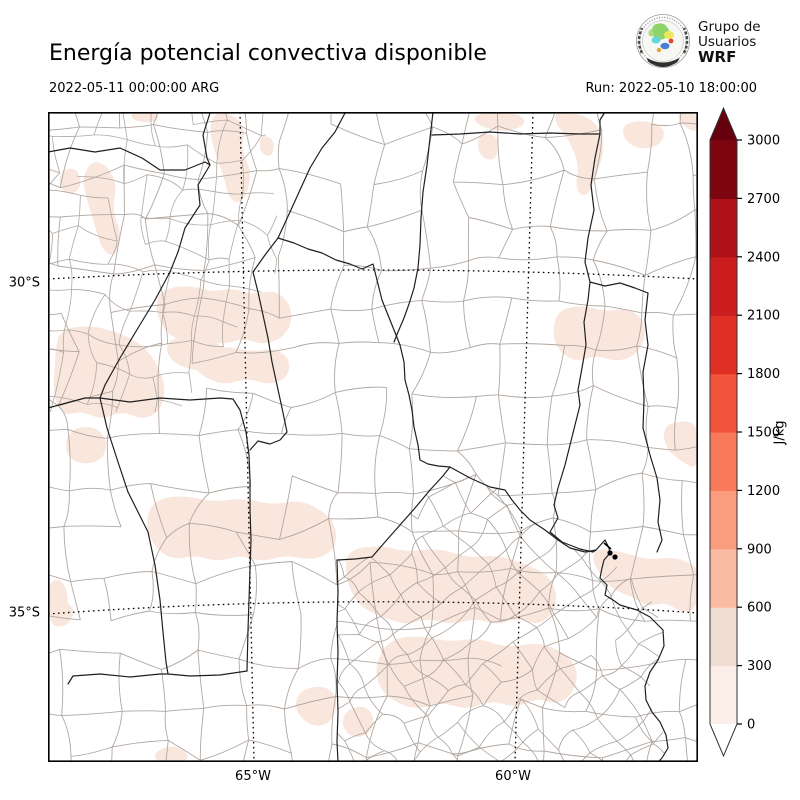  What do you see at coordinates (763, 141) in the screenshot?
I see `colorbar-tick-label: 3000` at bounding box center [763, 141].